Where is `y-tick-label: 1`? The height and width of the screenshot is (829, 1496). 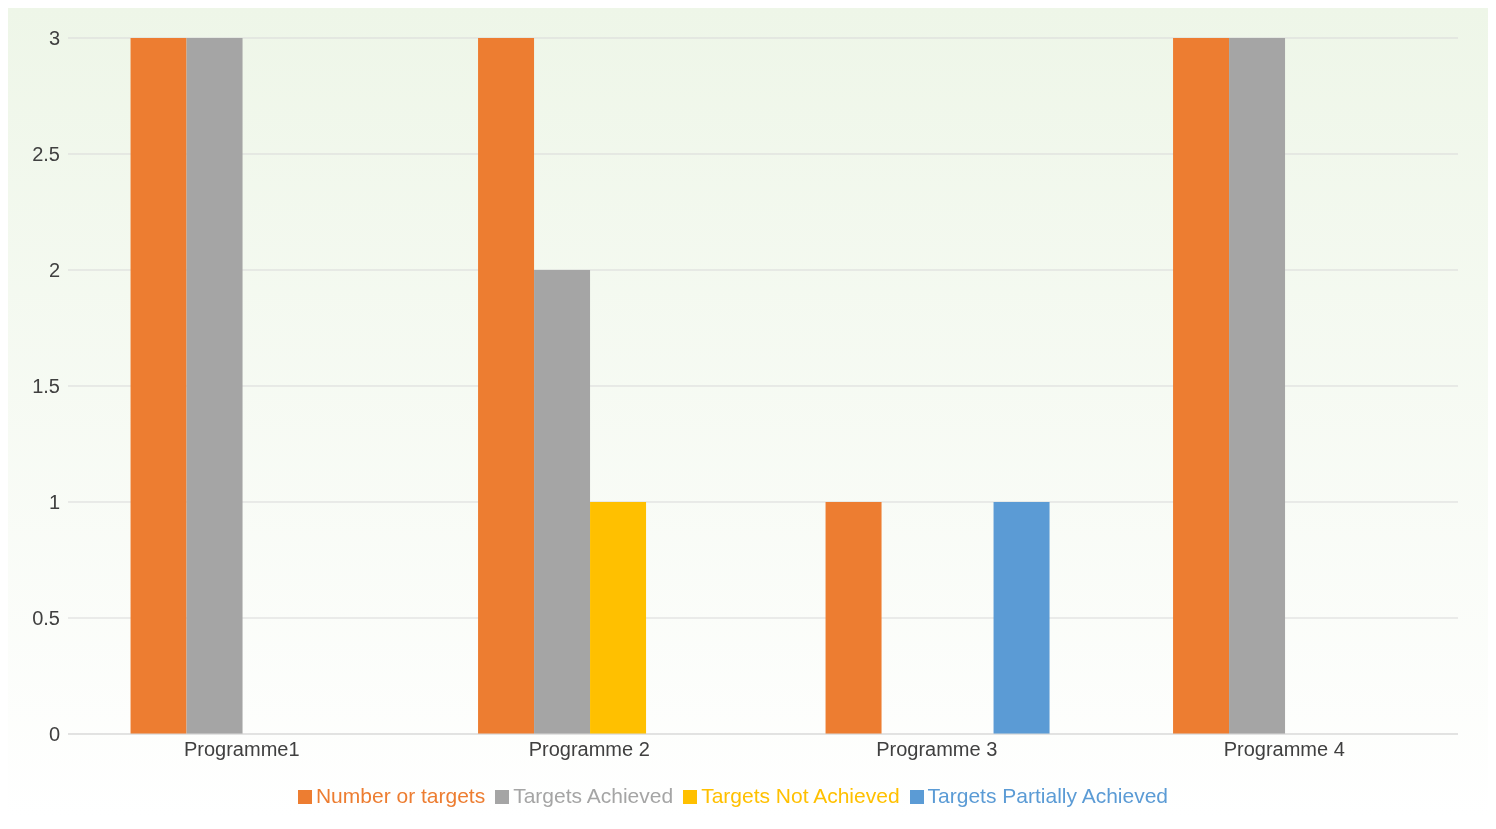
y-tick-label: 1 is located at coordinates (54, 502).